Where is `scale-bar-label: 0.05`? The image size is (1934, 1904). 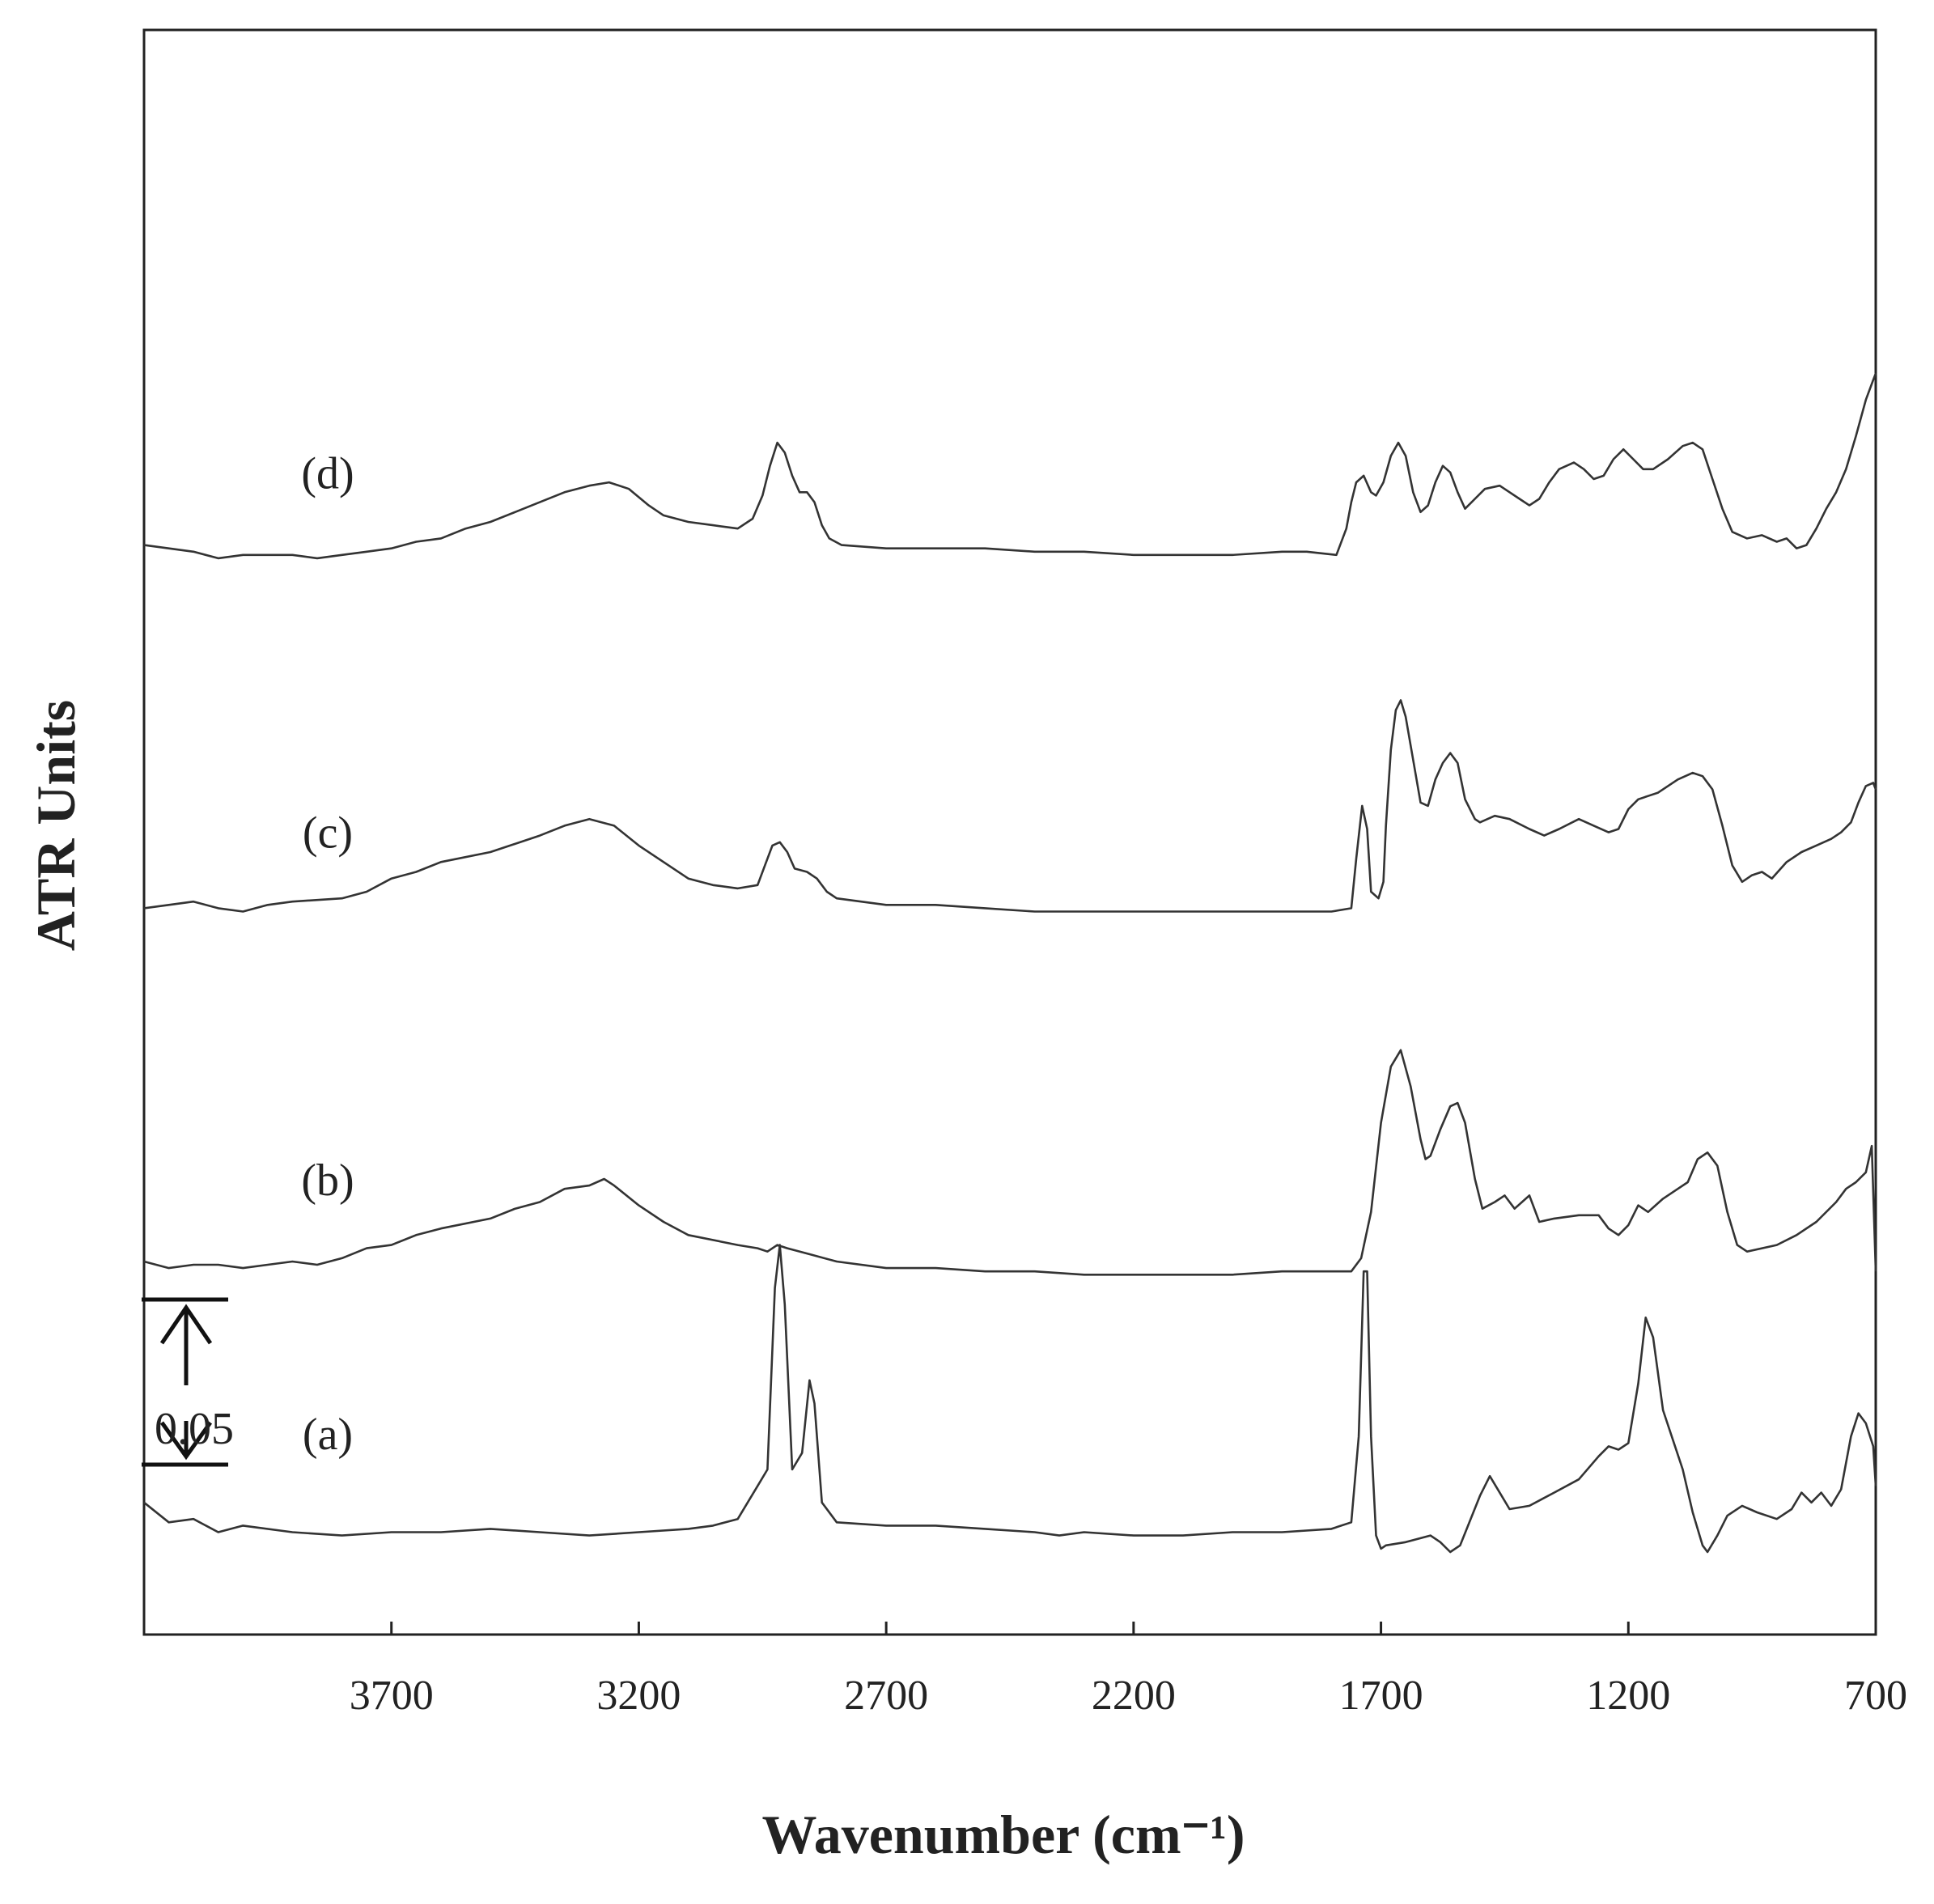
scale-bar-label: 0.05 is located at coordinates (194, 1429).